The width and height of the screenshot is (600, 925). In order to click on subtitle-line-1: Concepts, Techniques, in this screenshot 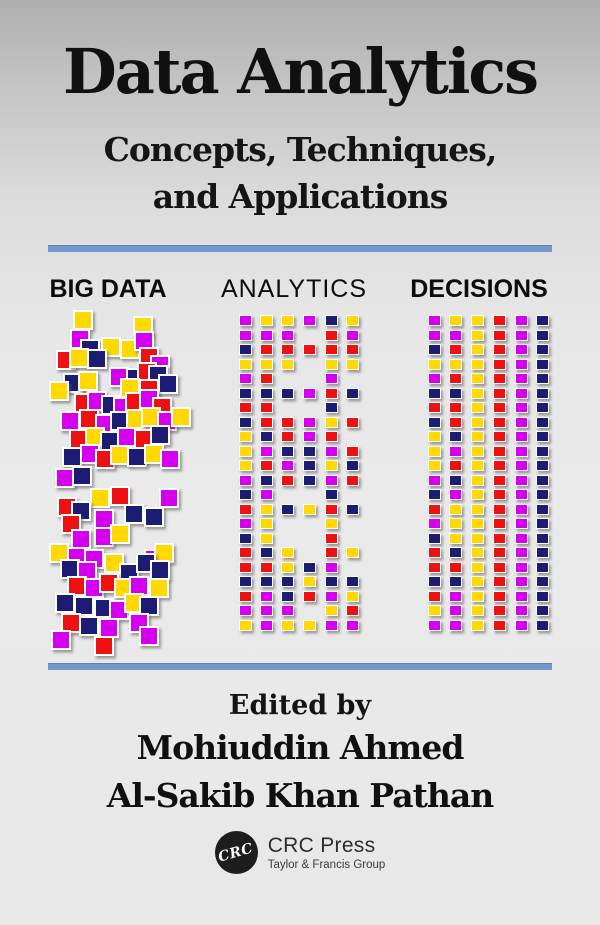, I will do `click(300, 149)`.